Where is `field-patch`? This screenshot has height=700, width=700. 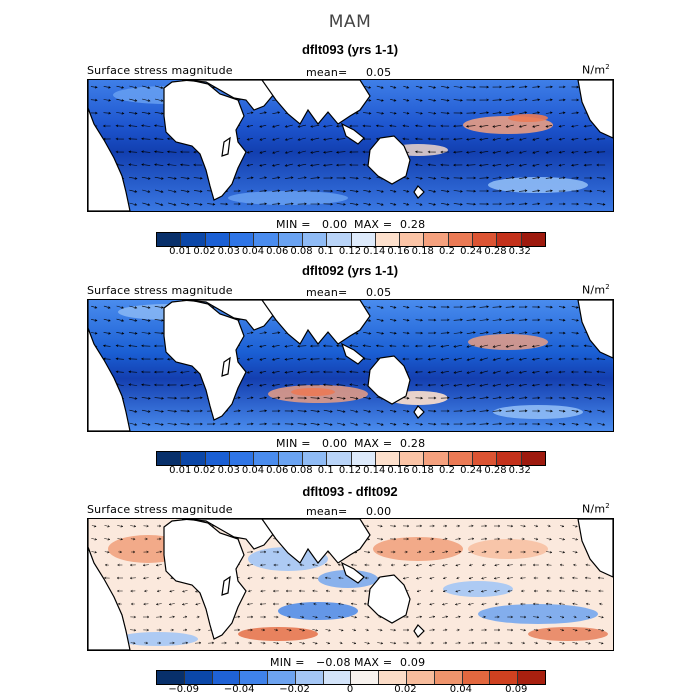
field-patch is located at coordinates (538, 614).